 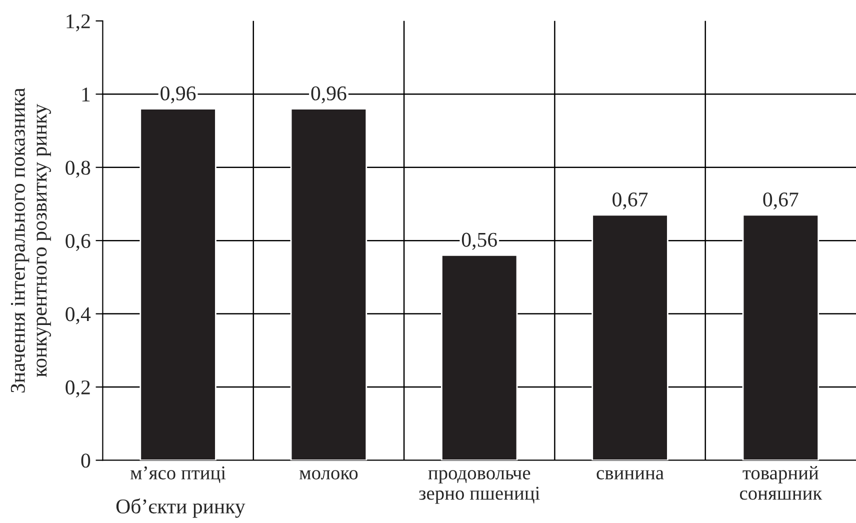 I want to click on x-tick-label: товарний соняшник, so click(x=781, y=483).